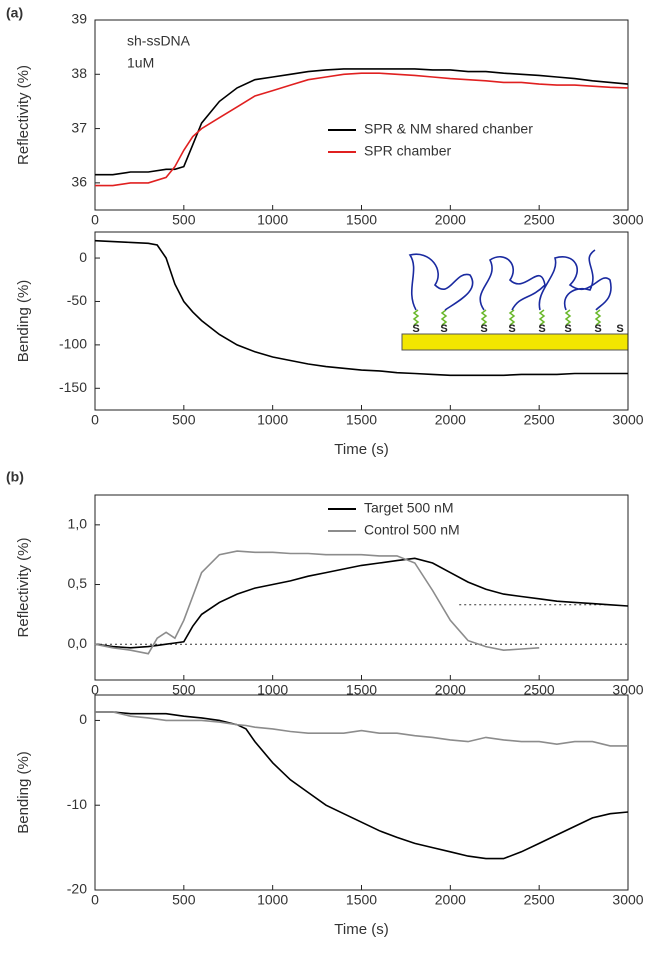  I want to click on y-tick-label: 39, so click(79, 19).